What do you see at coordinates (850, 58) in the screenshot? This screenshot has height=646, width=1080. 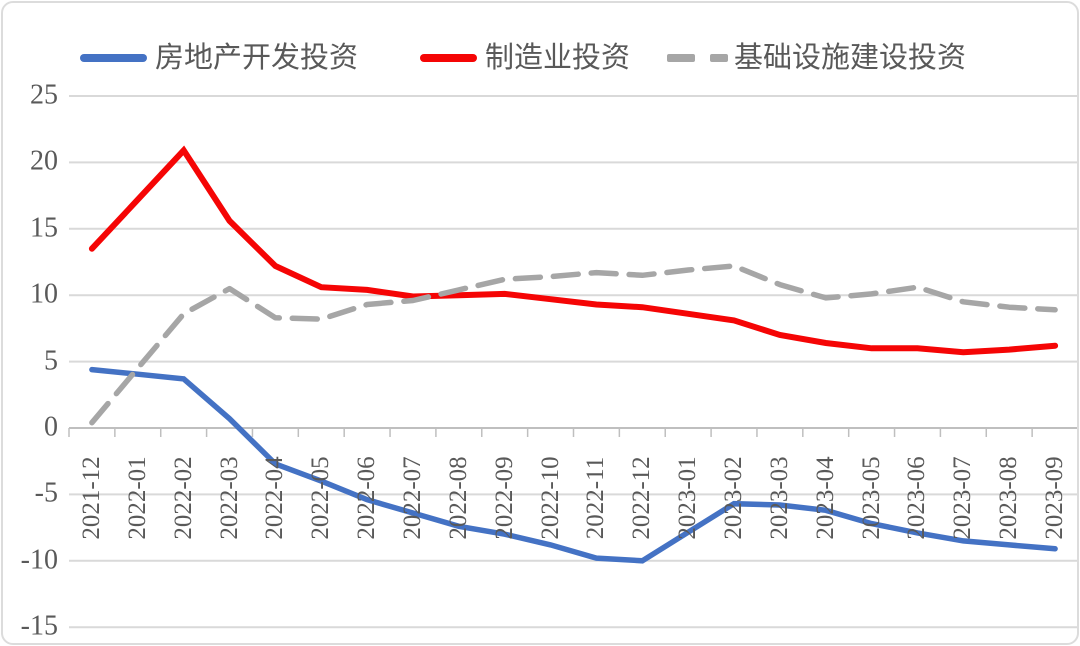 I see `legend-label-infrastructure: 基础设施建设投资` at bounding box center [850, 58].